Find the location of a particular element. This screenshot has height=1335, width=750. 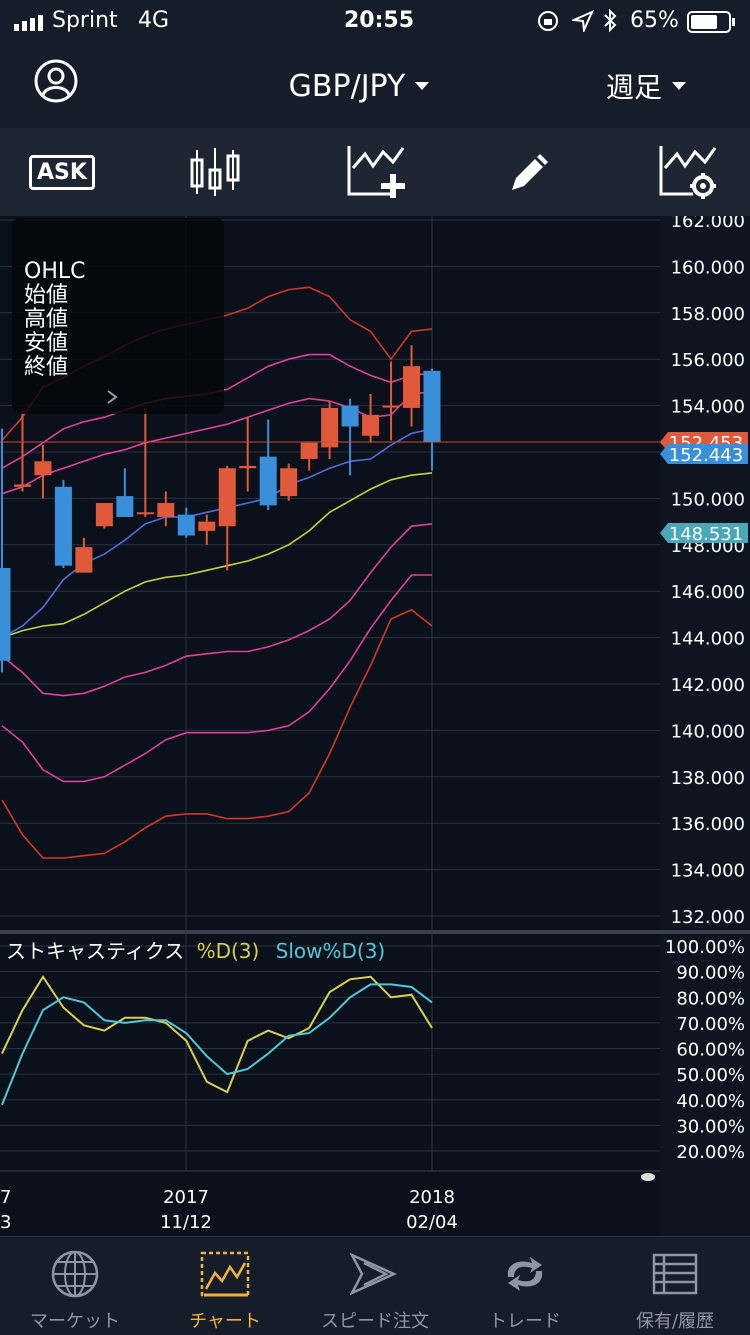

scroll-indicator is located at coordinates (648, 1177).